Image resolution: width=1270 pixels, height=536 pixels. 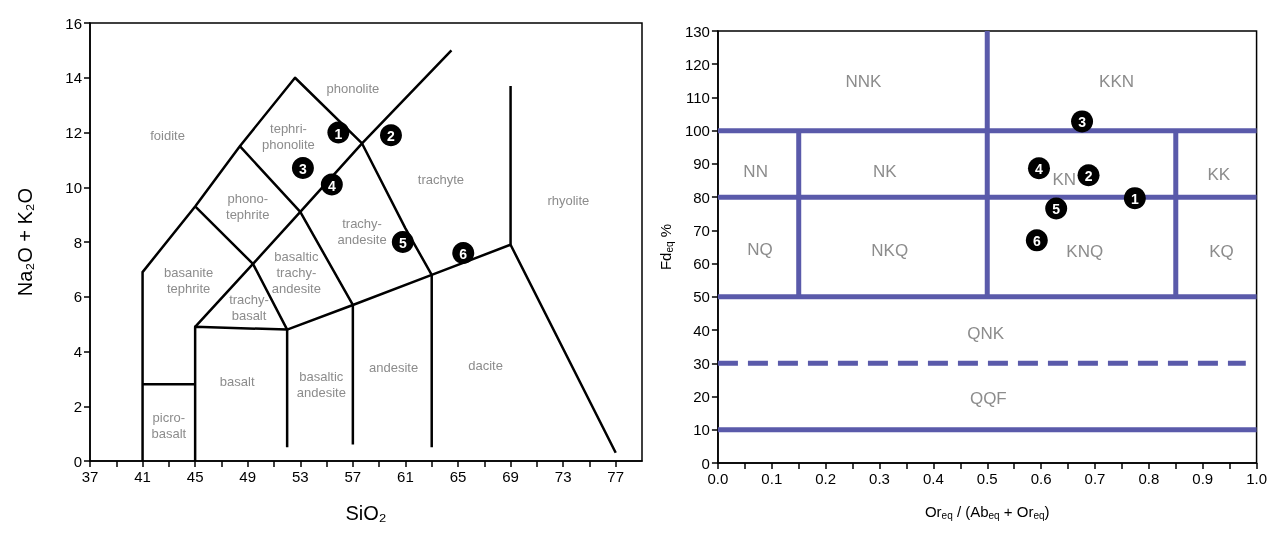 What do you see at coordinates (1064, 180) in the screenshot?
I see `annotation: KN` at bounding box center [1064, 180].